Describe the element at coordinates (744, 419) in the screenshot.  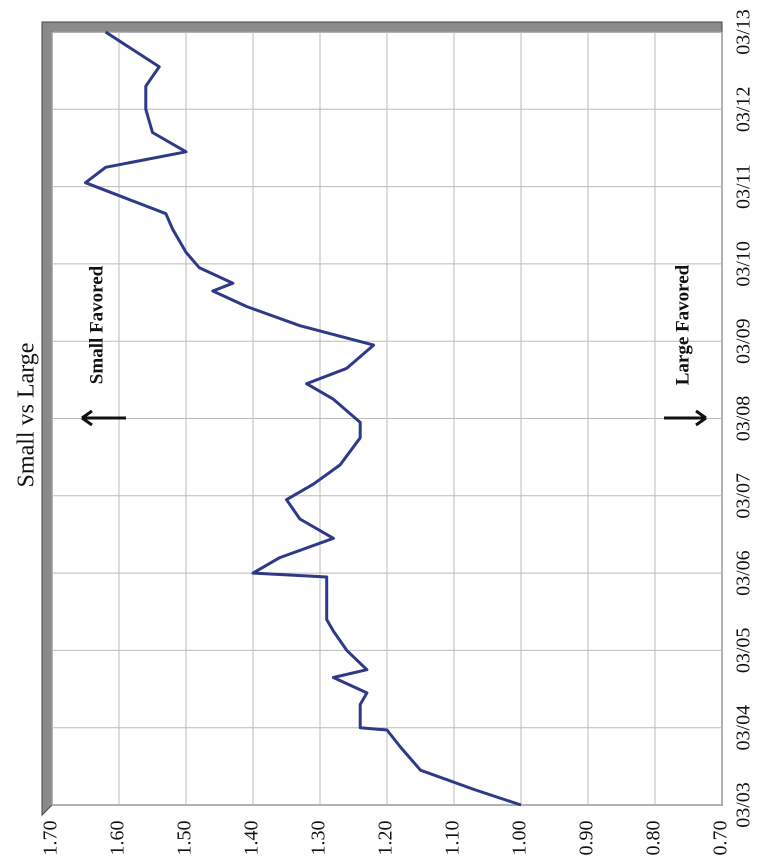
I see `x-tick-label: 03/08` at that location.